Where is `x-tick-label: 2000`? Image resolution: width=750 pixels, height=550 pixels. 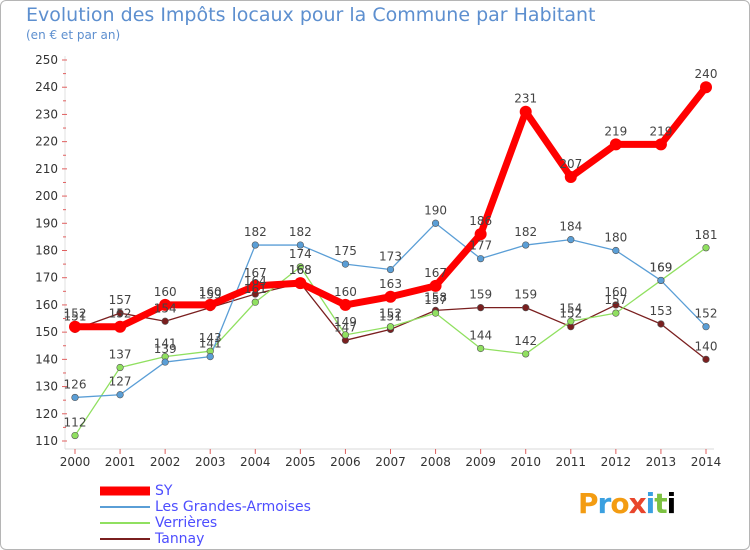
x-tick-label: 2000 is located at coordinates (75, 462).